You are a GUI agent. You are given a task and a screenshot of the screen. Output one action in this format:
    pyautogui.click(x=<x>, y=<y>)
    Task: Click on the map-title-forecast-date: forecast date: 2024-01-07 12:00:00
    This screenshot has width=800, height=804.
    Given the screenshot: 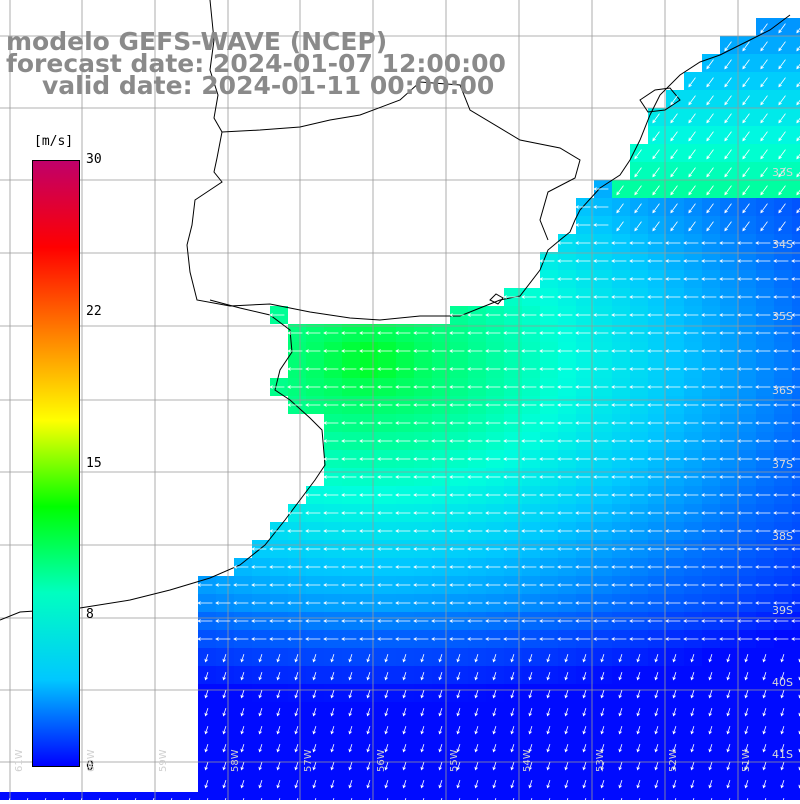 What is the action you would take?
    pyautogui.click(x=256, y=63)
    